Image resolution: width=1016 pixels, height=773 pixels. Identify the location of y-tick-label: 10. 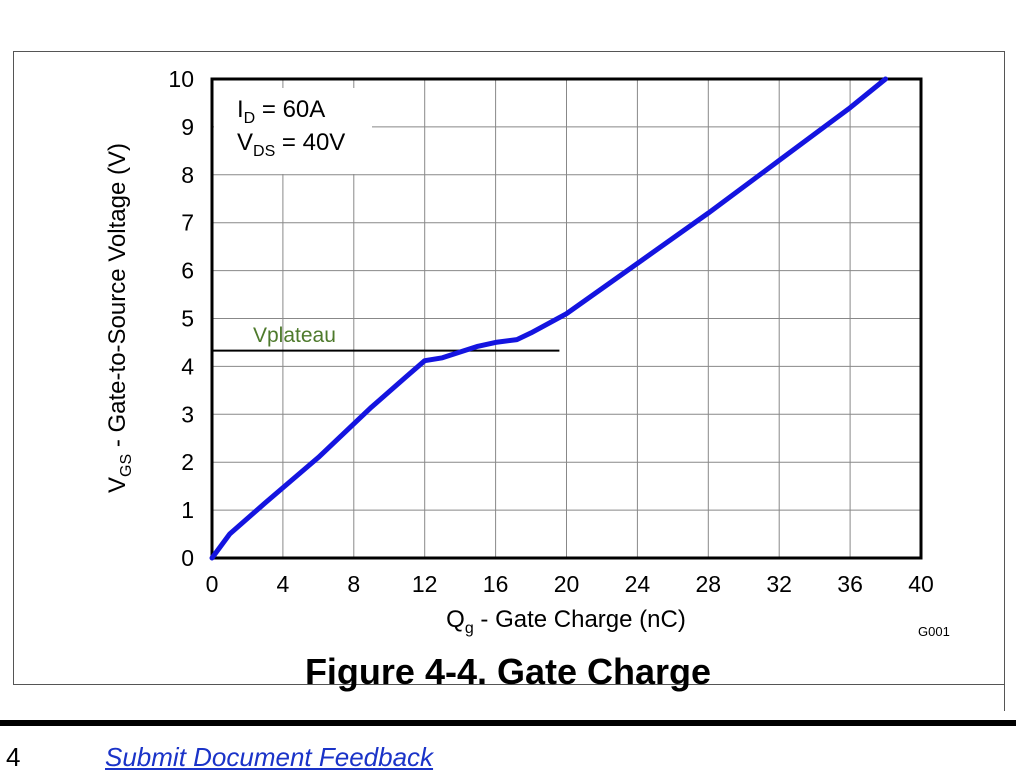
(181, 79).